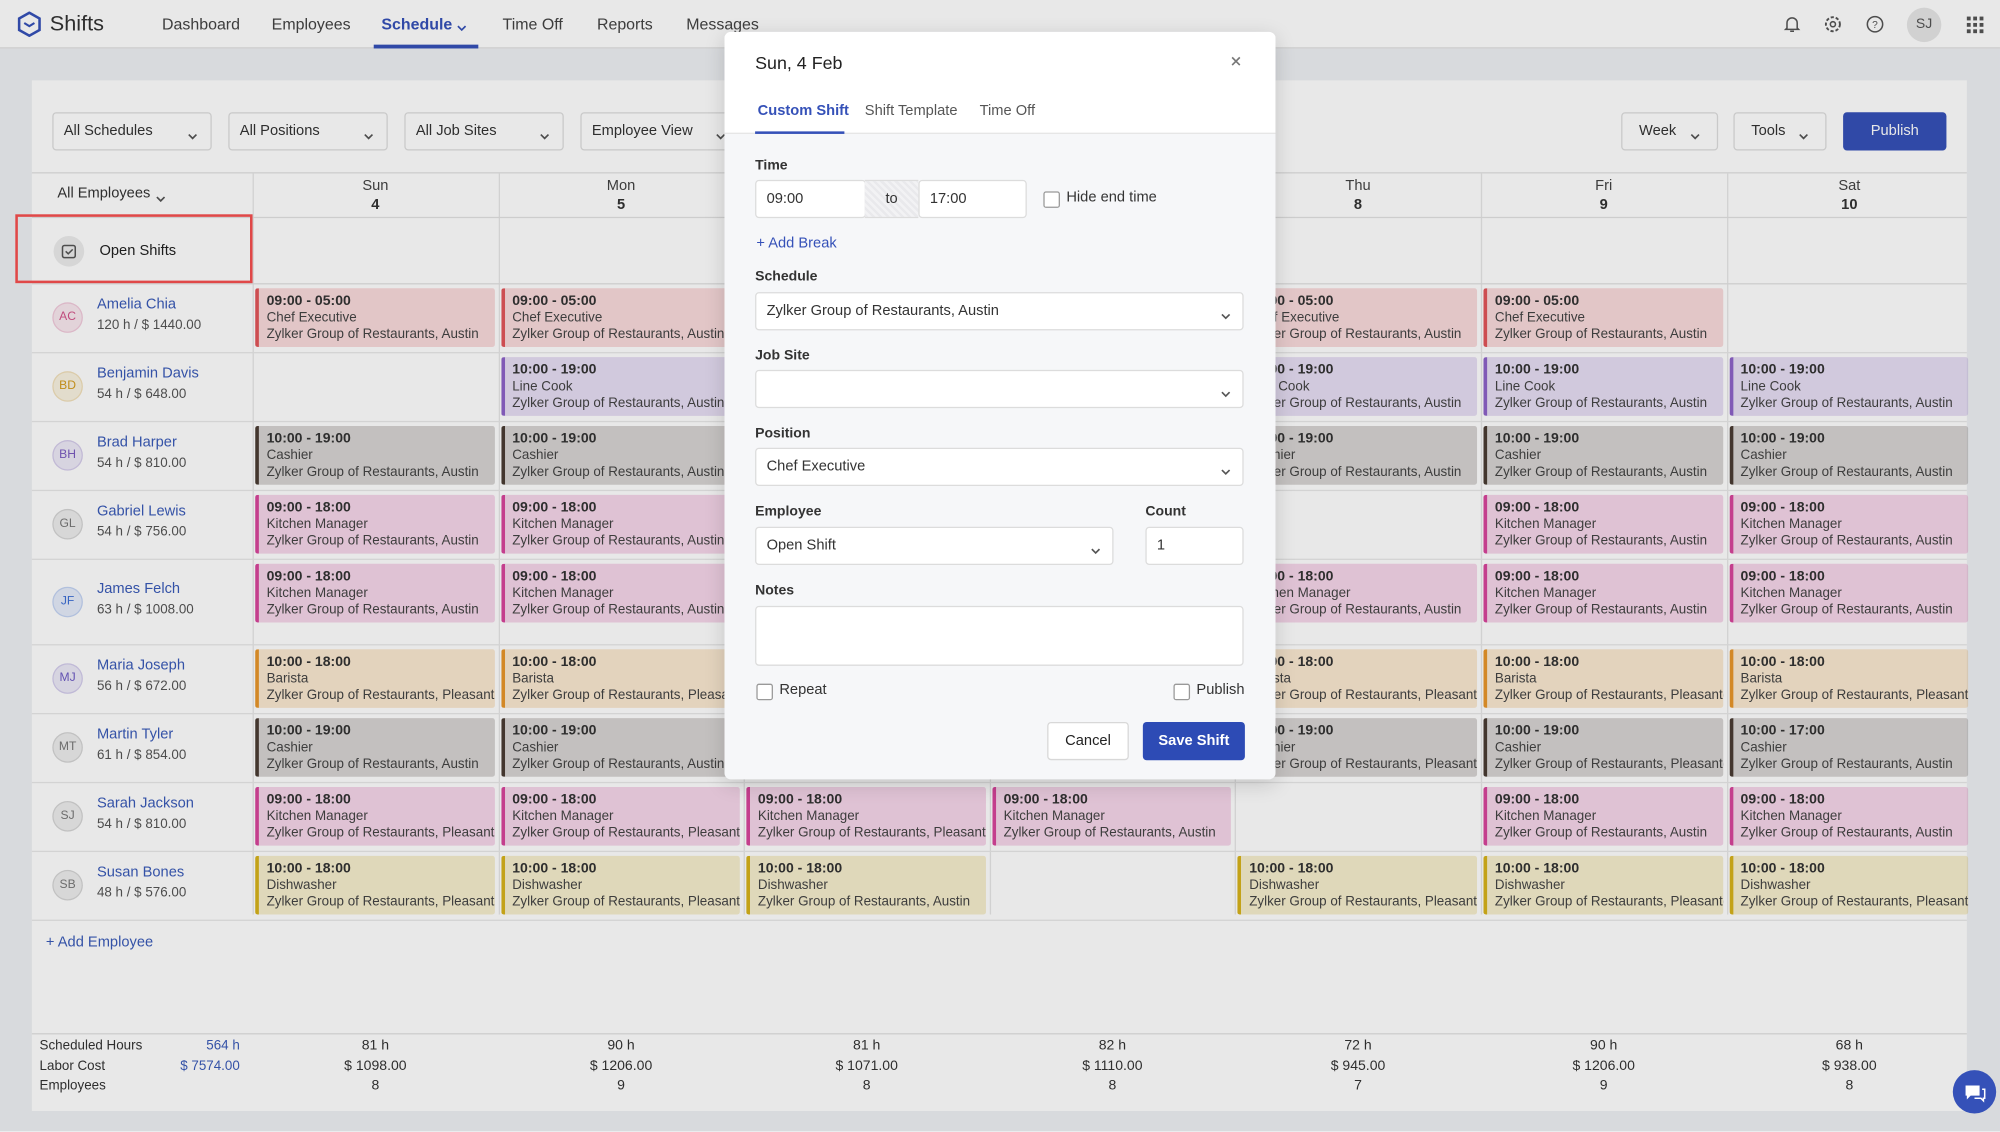 The image size is (2000, 1132). I want to click on view-select: Tools, so click(1780, 131).